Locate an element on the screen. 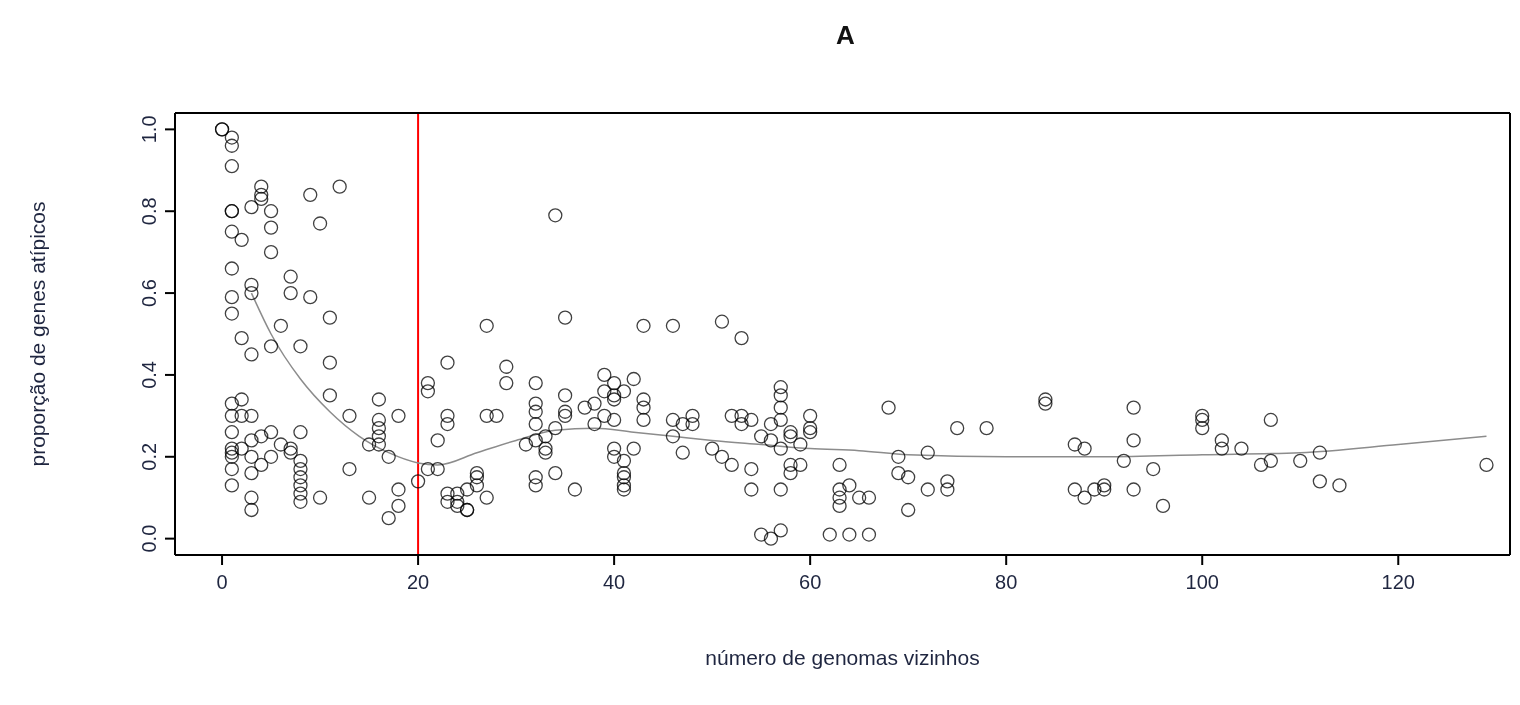 Image resolution: width=1520 pixels, height=705 pixels. x-axis-title: número de genomas vizinhos is located at coordinates (842, 657).